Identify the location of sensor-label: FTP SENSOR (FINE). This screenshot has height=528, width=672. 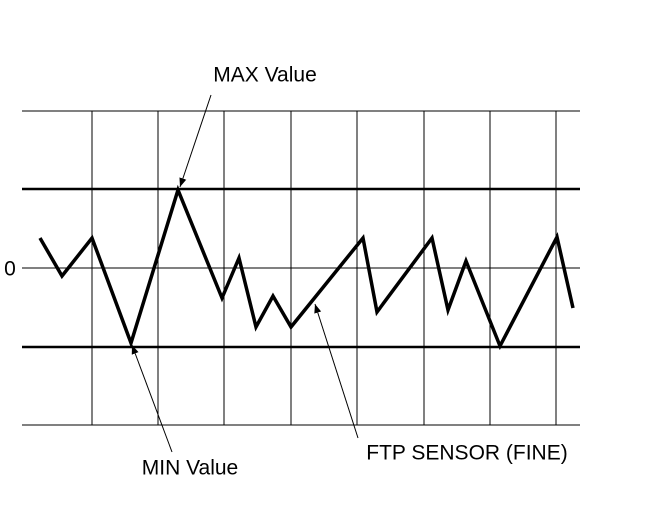
(466, 453).